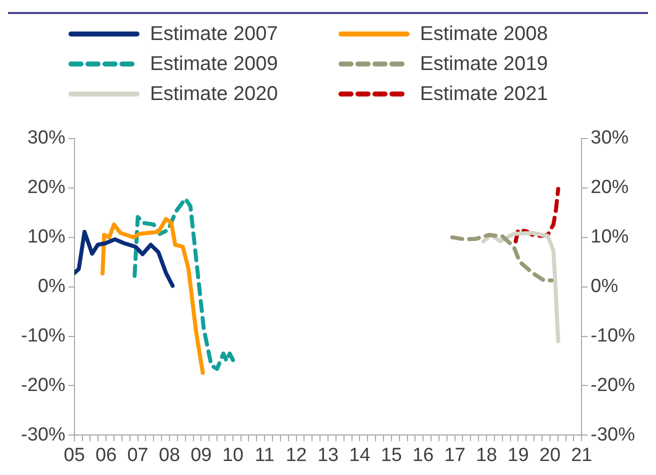 The height and width of the screenshot is (475, 656). What do you see at coordinates (518, 455) in the screenshot?
I see `x-tick-label: 19` at bounding box center [518, 455].